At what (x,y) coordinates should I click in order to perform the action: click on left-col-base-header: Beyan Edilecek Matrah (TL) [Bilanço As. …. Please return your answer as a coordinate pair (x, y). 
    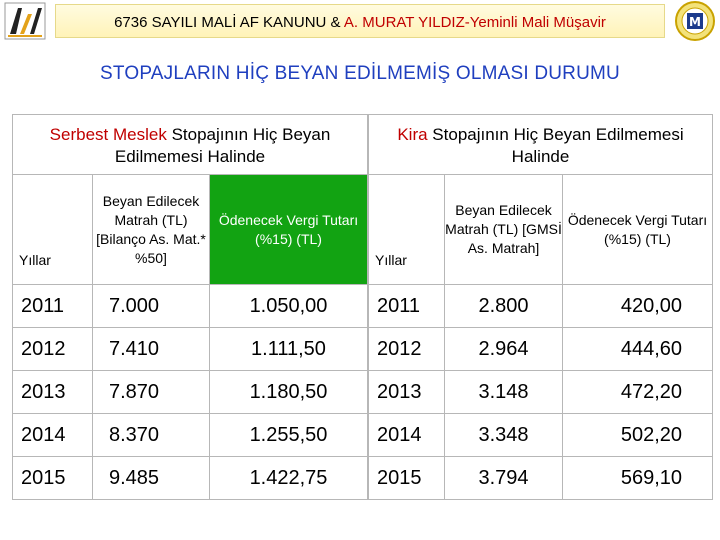
    Looking at the image, I should click on (151, 229).